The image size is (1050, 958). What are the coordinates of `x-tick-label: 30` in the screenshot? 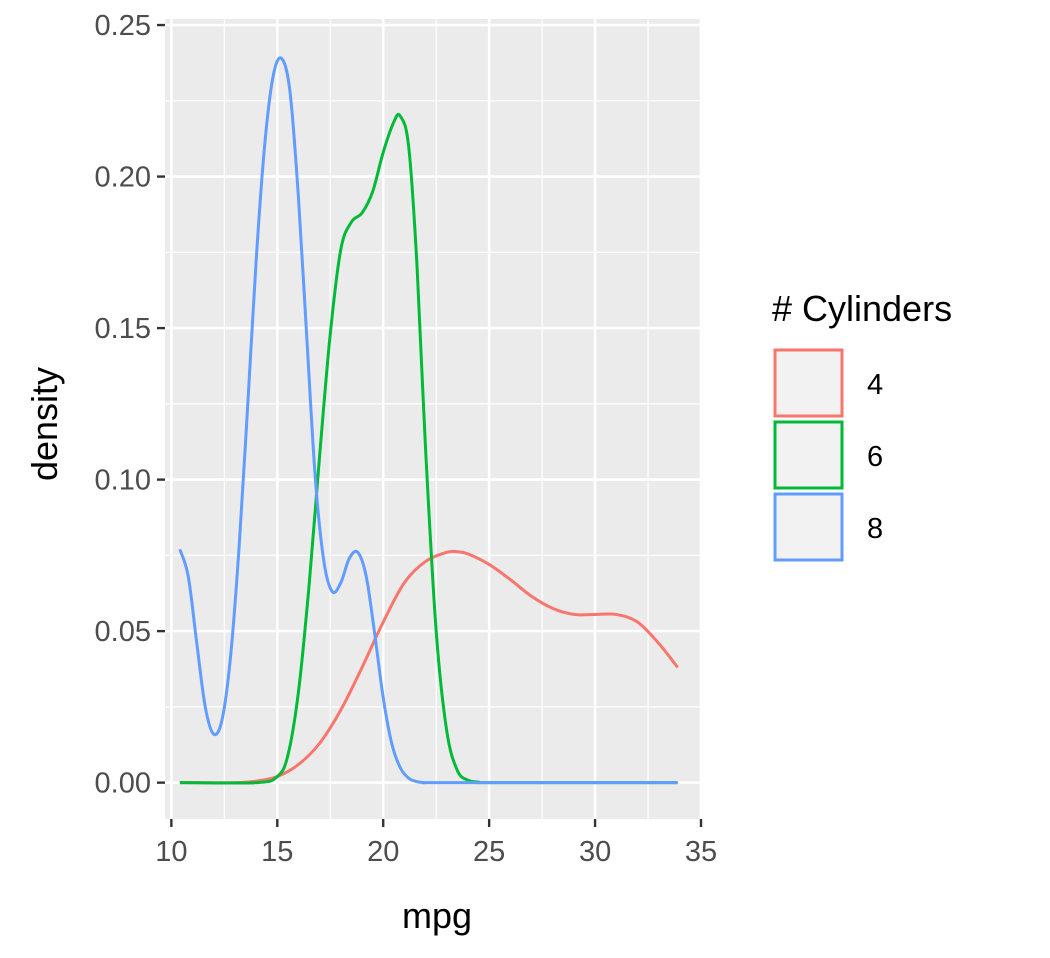 It's located at (595, 852).